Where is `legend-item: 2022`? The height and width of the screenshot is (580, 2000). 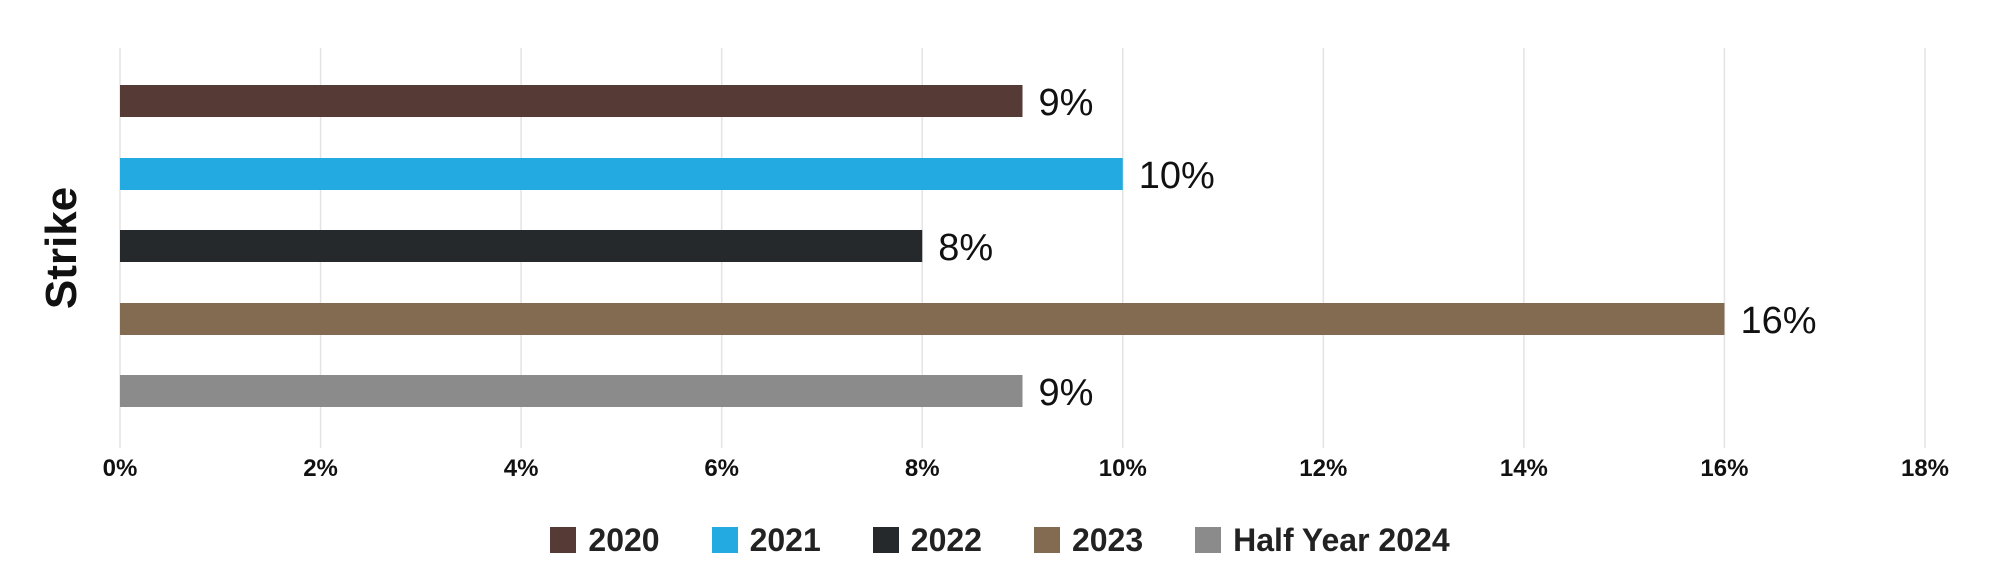
legend-item: 2022 is located at coordinates (927, 540).